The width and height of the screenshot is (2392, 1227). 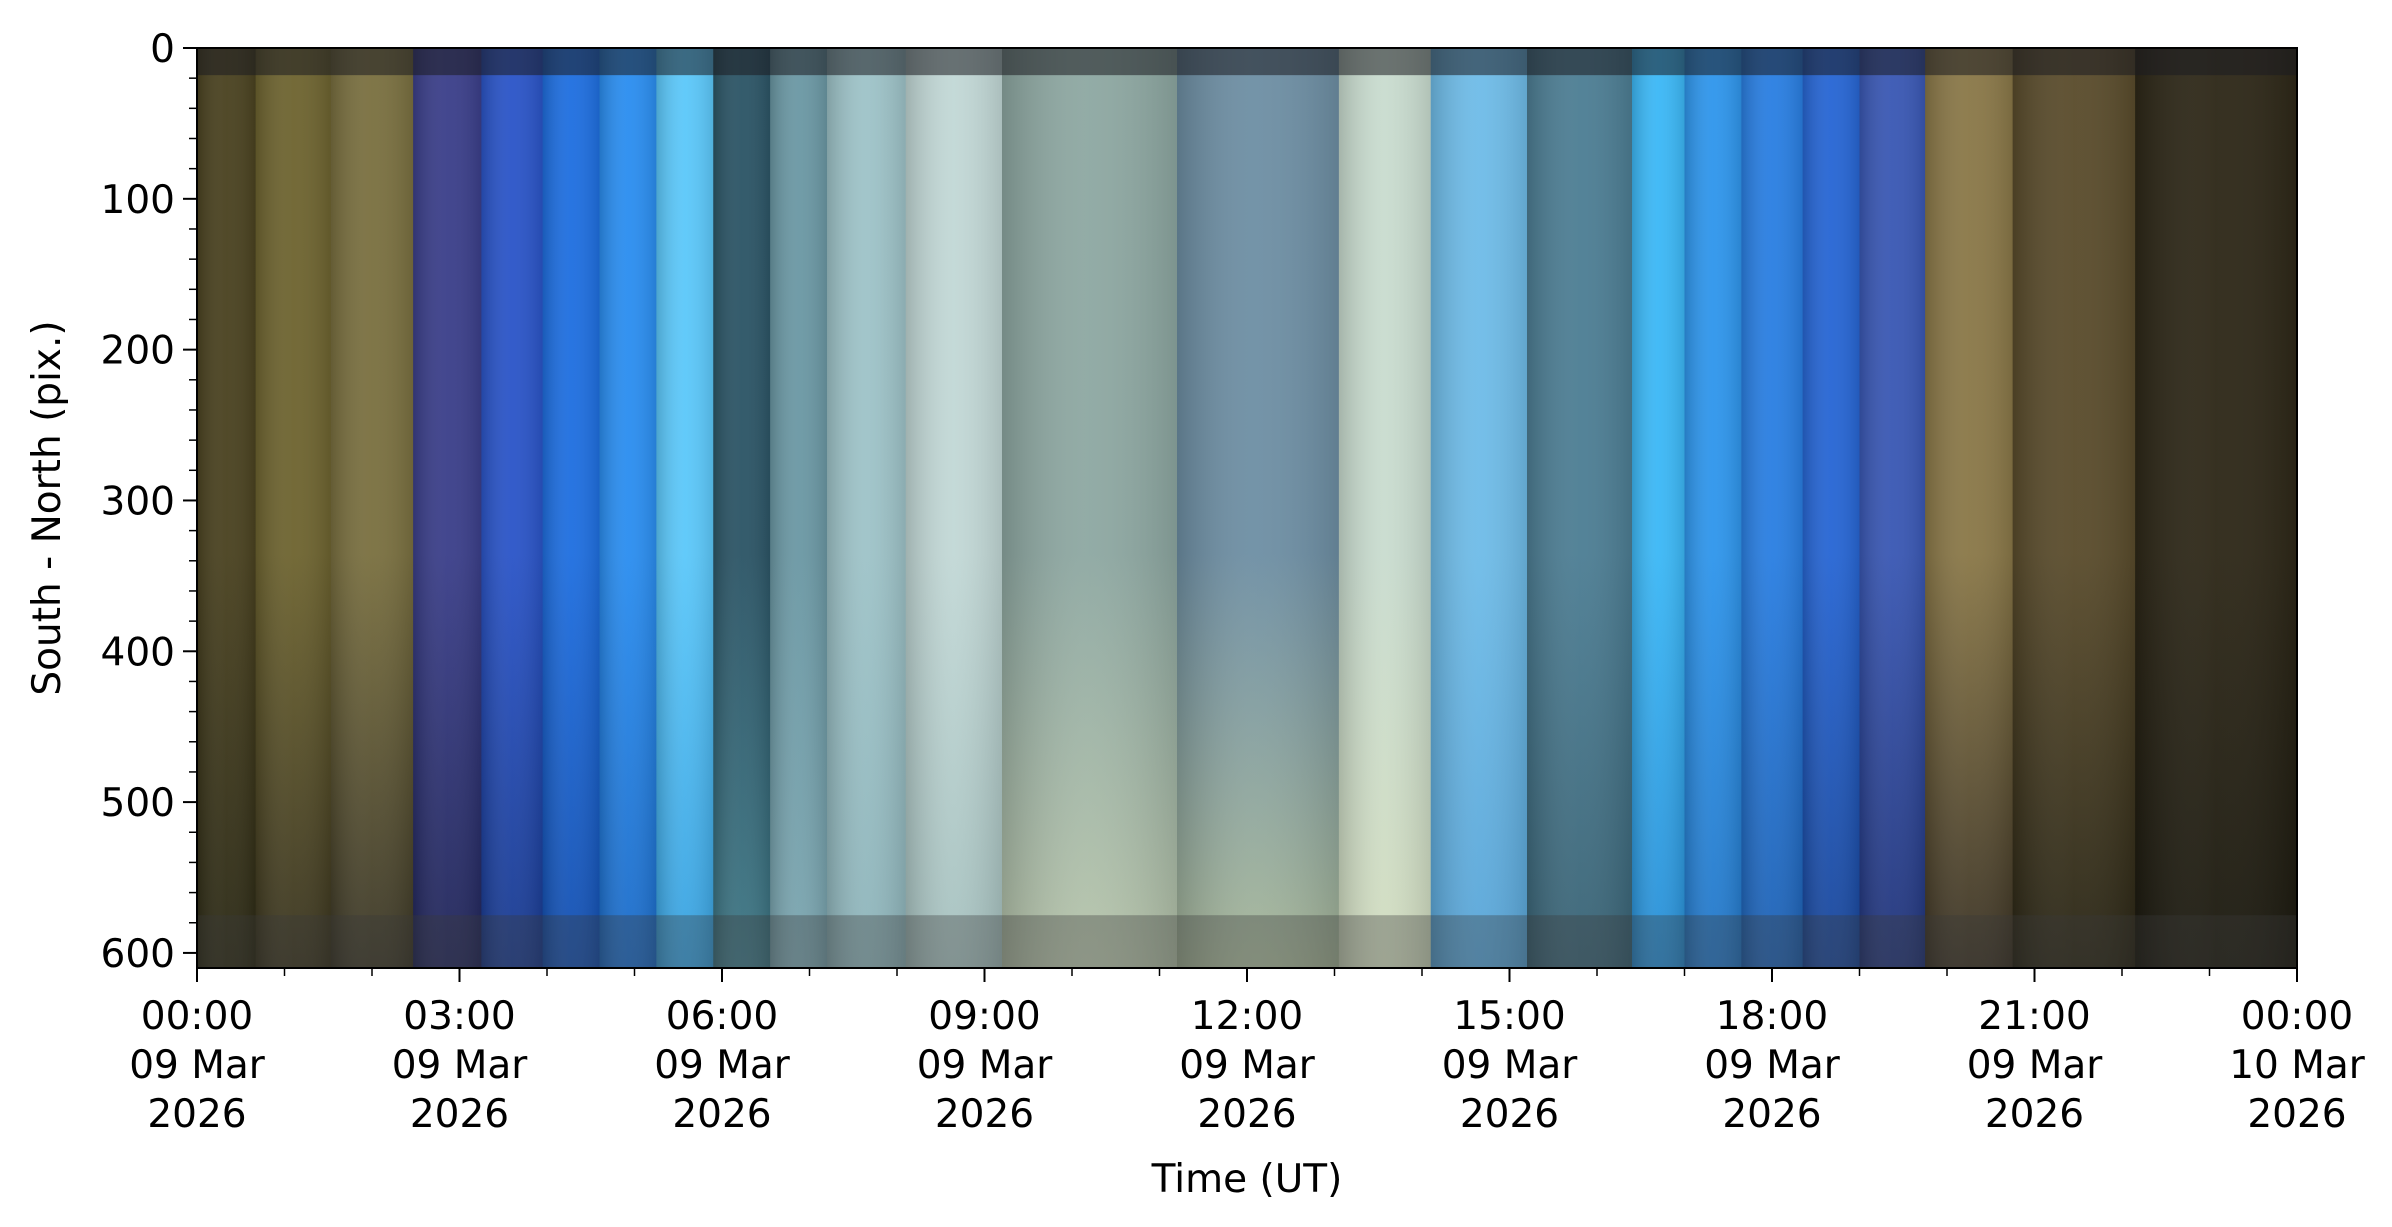 I want to click on x-tick-label: 00:00 10 Mar 2026, so click(x=2297, y=1065).